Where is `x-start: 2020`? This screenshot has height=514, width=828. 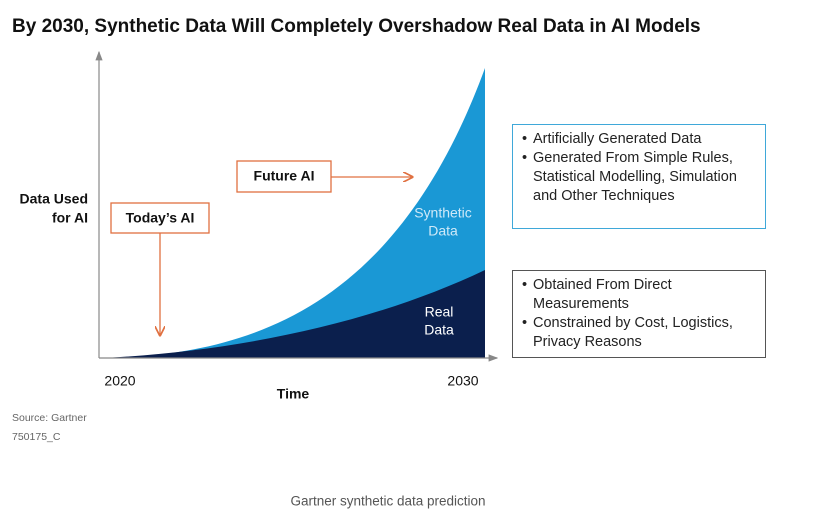 x-start: 2020 is located at coordinates (119, 381).